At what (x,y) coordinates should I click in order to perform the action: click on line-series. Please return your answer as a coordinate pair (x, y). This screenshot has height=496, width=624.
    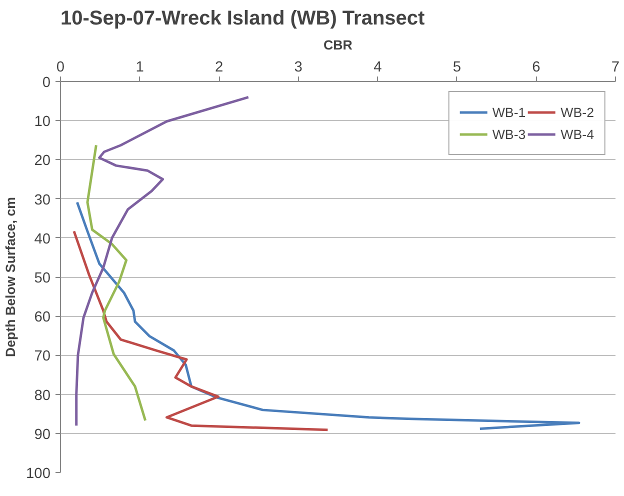
    Looking at the image, I should click on (116, 283).